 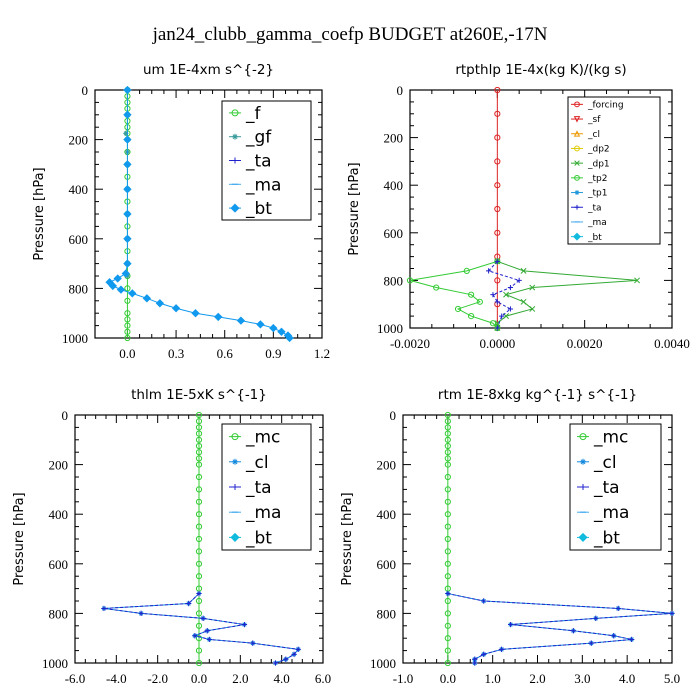 What do you see at coordinates (594, 238) in the screenshot?
I see `legend-label: _bt` at bounding box center [594, 238].